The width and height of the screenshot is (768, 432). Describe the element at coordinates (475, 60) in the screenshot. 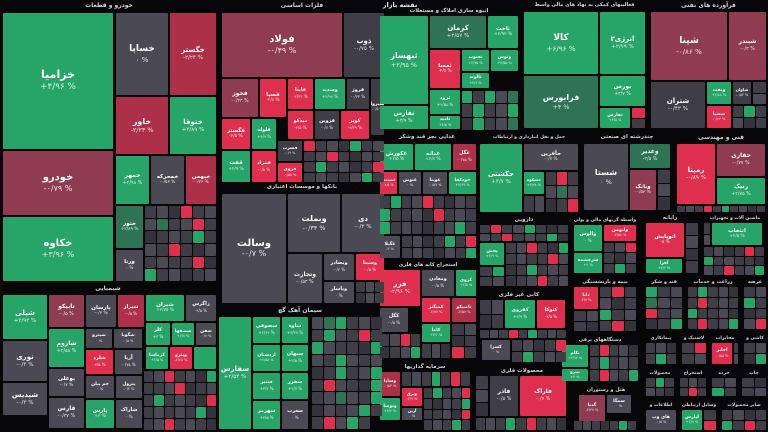

I see `treemap-tile: ثجنوب +۲/۷۵ %` at that location.